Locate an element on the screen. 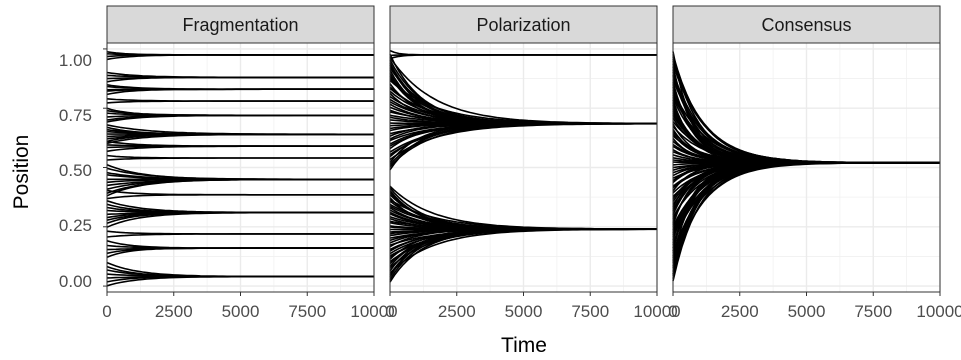  y-tick-label: 0.00 is located at coordinates (75, 281).